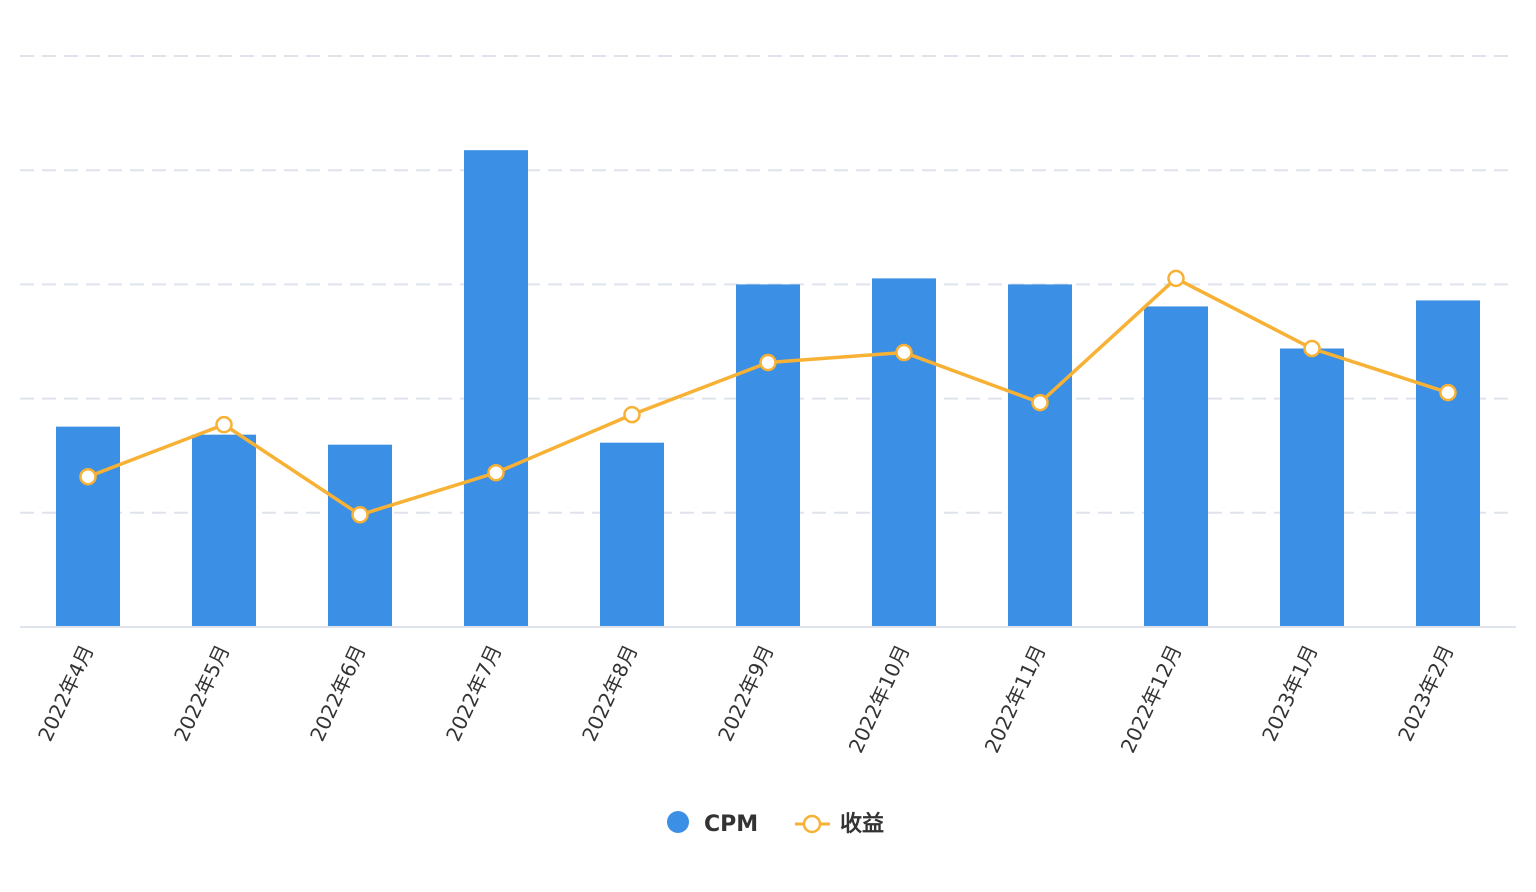 The image size is (1536, 892). Describe the element at coordinates (1290, 693) in the screenshot. I see `x-tick-label: 2023年1月` at that location.